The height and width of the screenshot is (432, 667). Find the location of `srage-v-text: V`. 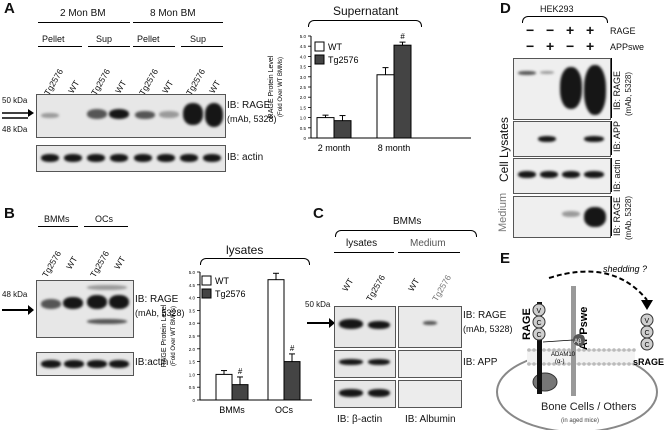

srage-v-text: V is located at coordinates (647, 321).